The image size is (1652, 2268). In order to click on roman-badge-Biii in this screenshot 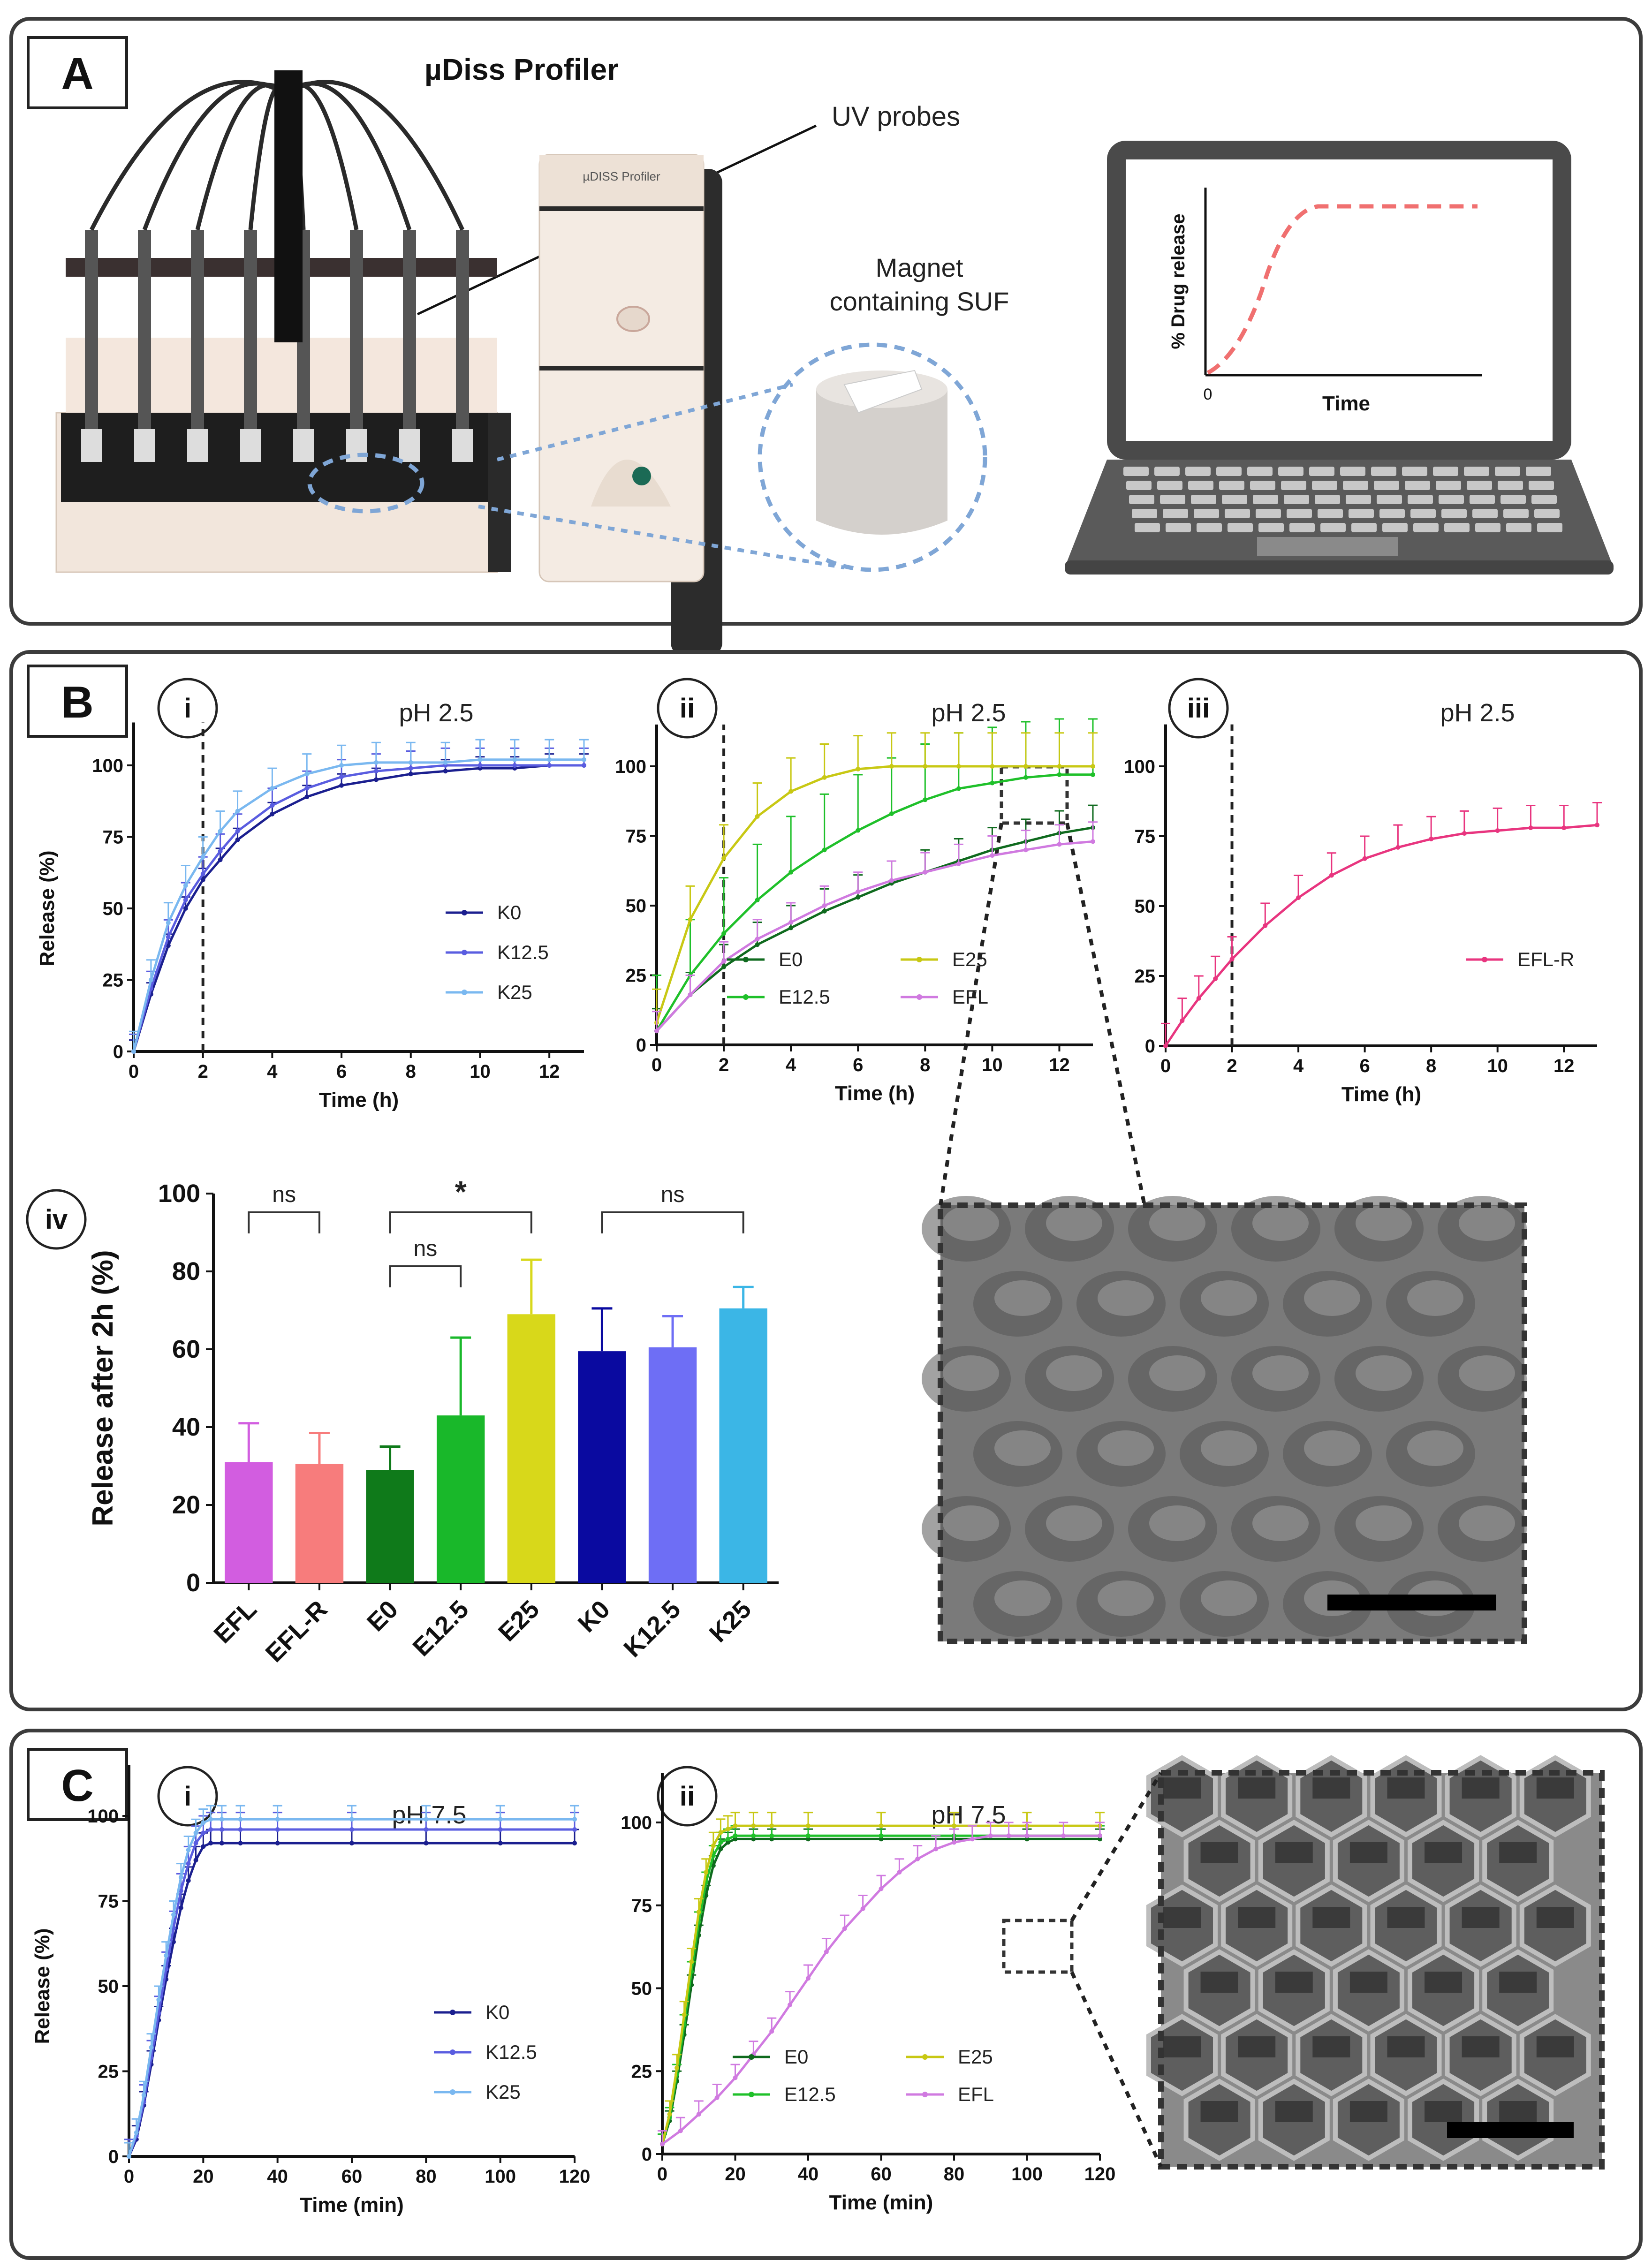, I will do `click(1198, 708)`.